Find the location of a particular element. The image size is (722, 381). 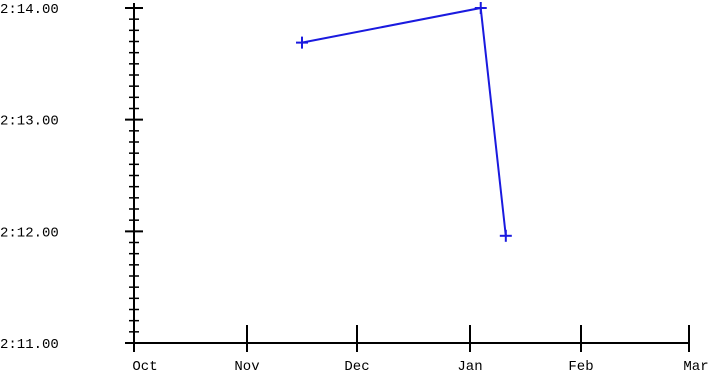

x-tick-label: Mar is located at coordinates (695, 367).